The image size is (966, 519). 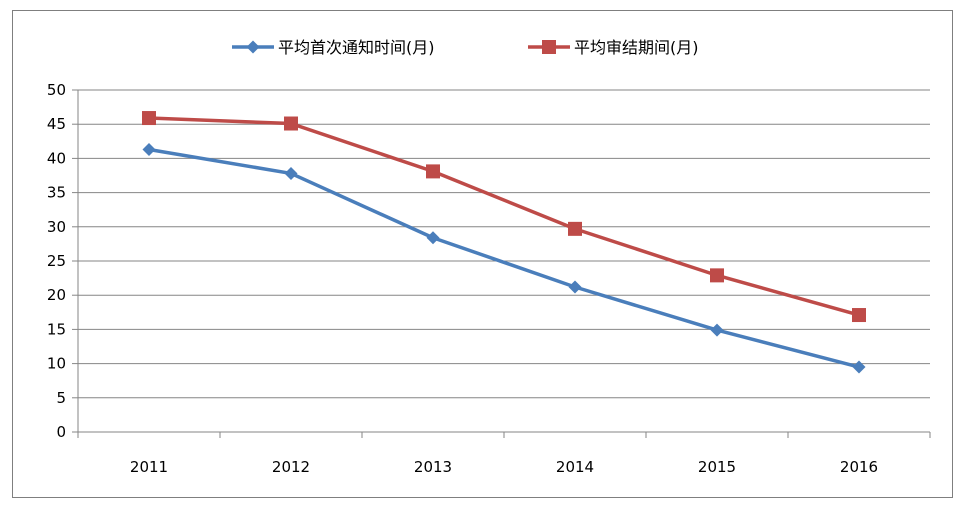 I want to click on y-tick-label: 20, so click(x=56, y=295).